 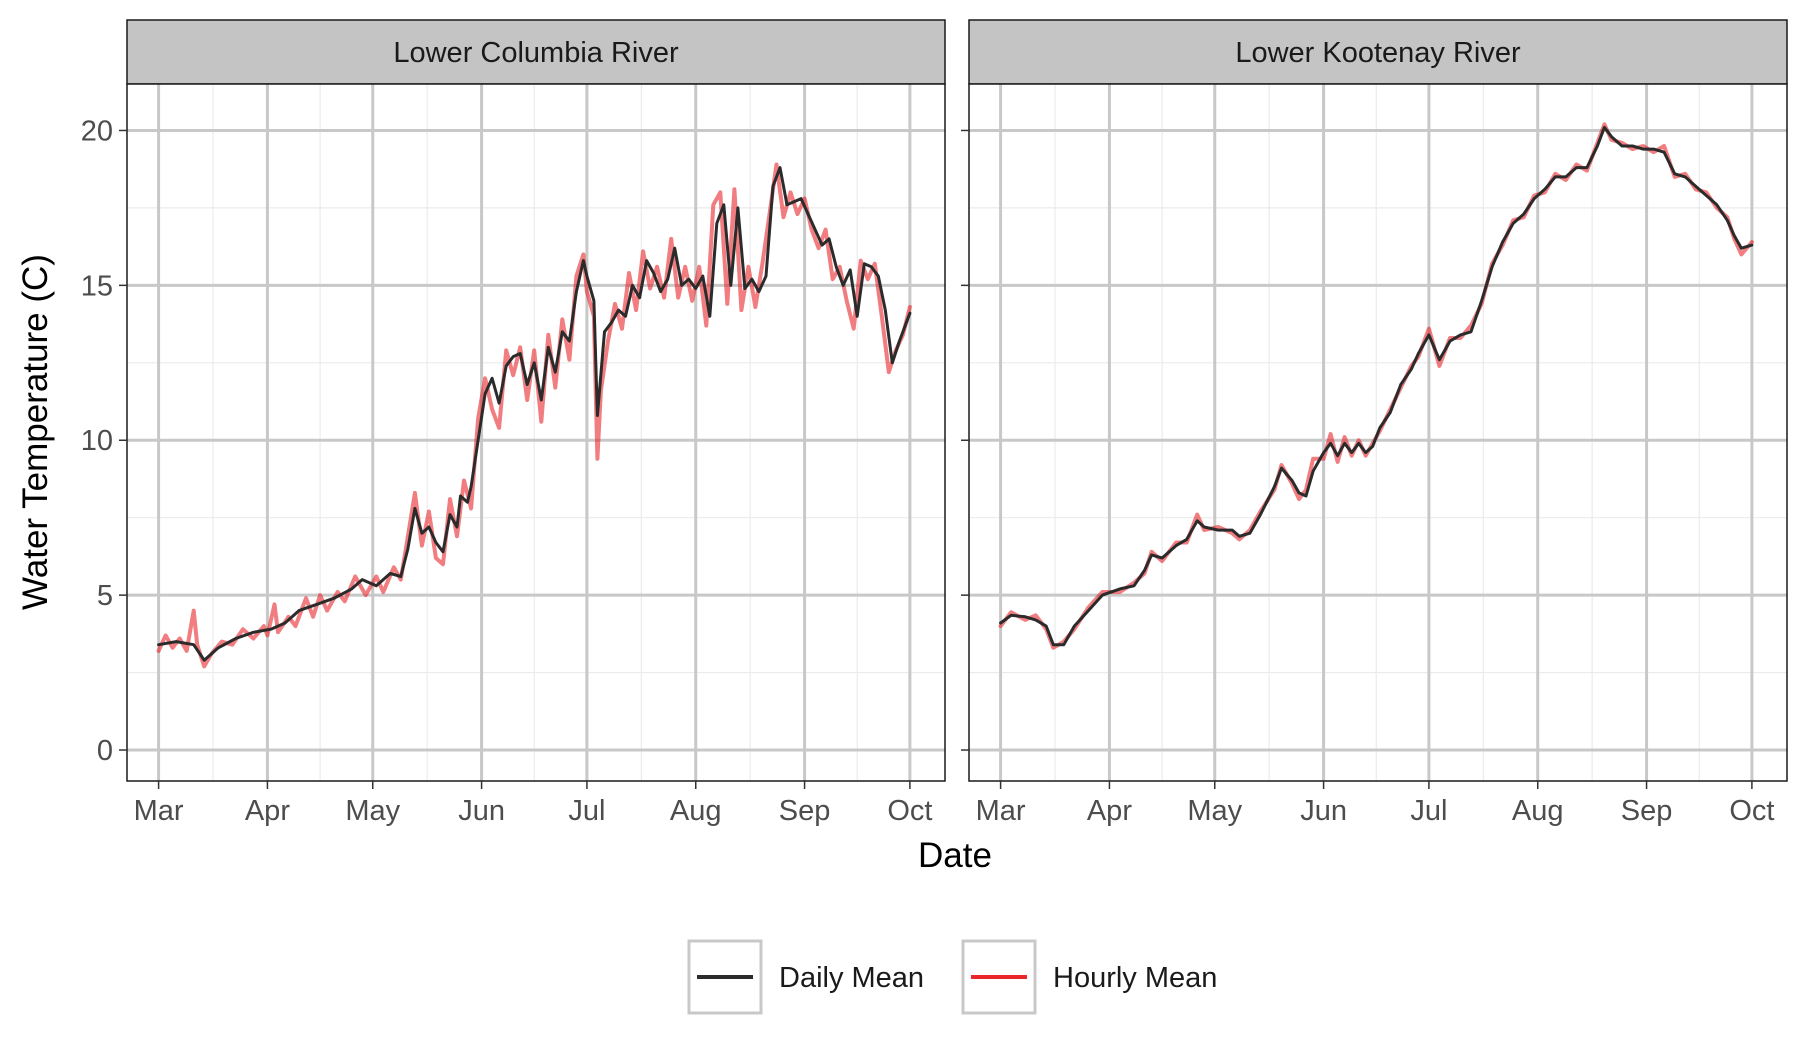 I want to click on legend-item-daily-mean: Daily Mean, so click(x=805, y=977).